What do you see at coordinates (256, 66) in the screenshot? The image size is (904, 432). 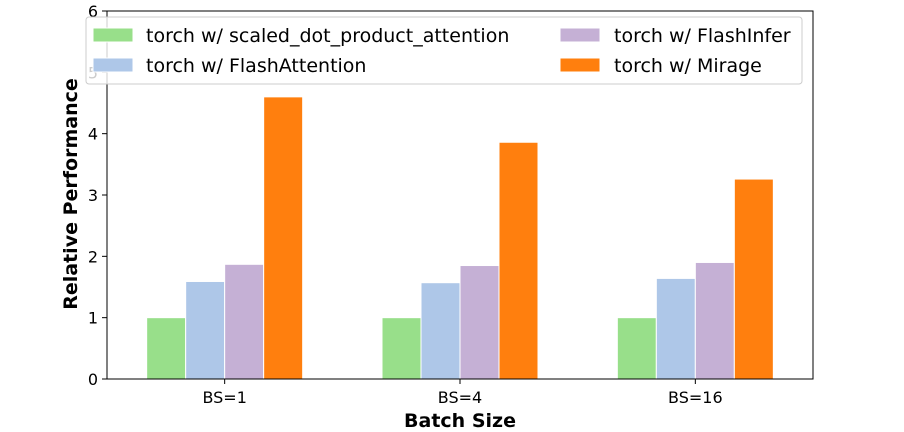 I see `legend-label: torch w/ FlashAttention` at bounding box center [256, 66].